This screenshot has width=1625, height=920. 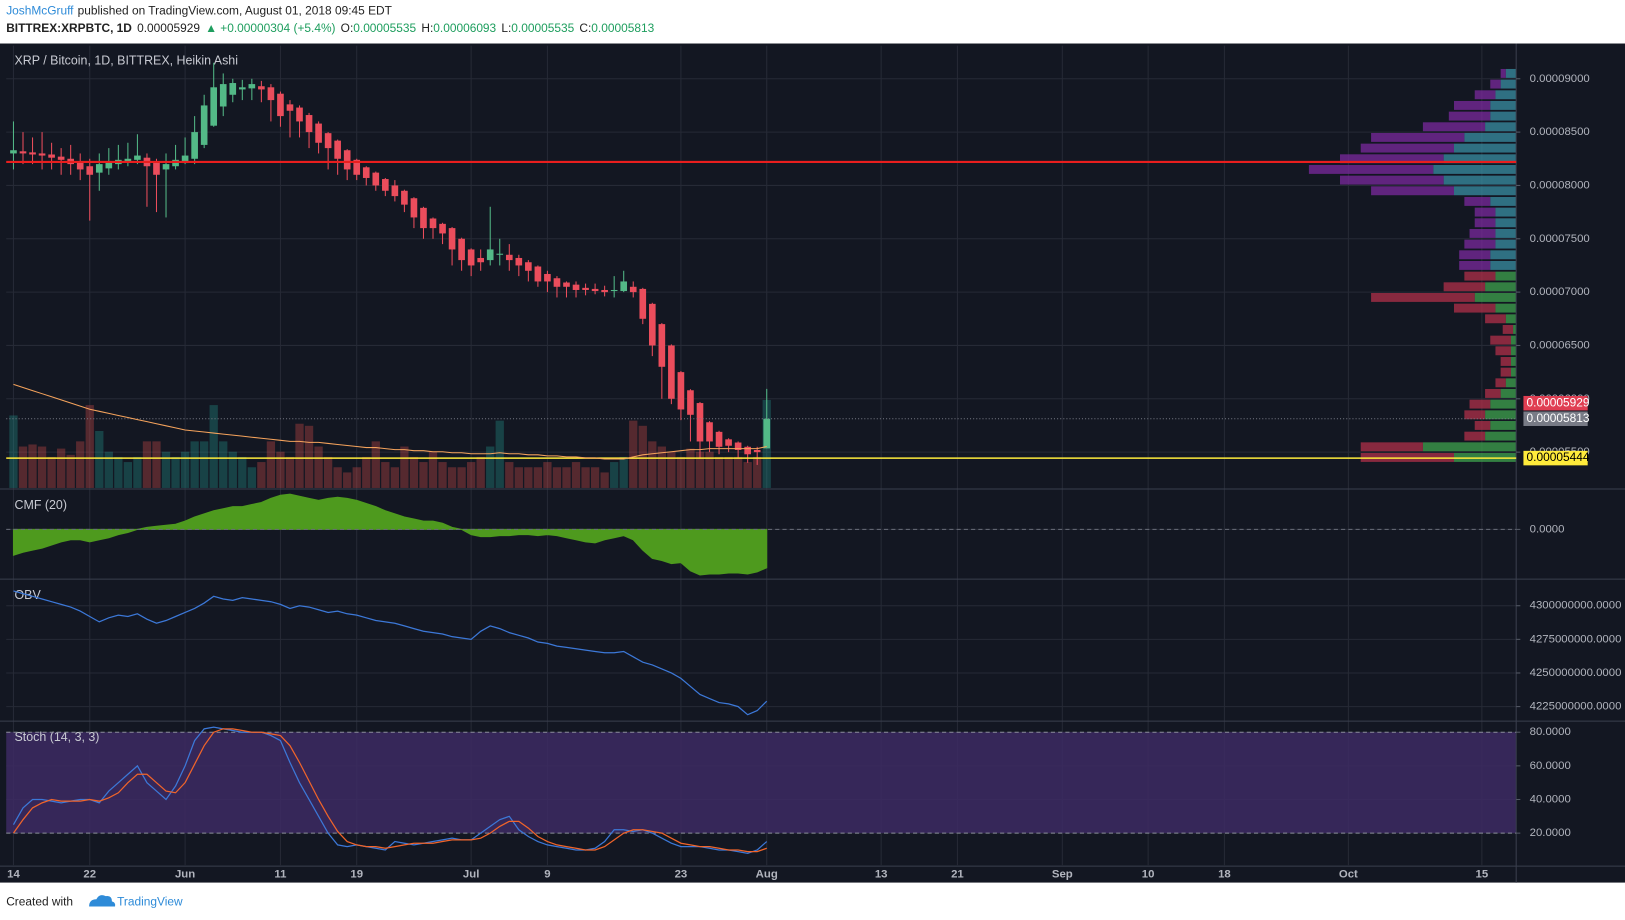 What do you see at coordinates (681, 874) in the screenshot?
I see `x-tick-label: 23` at bounding box center [681, 874].